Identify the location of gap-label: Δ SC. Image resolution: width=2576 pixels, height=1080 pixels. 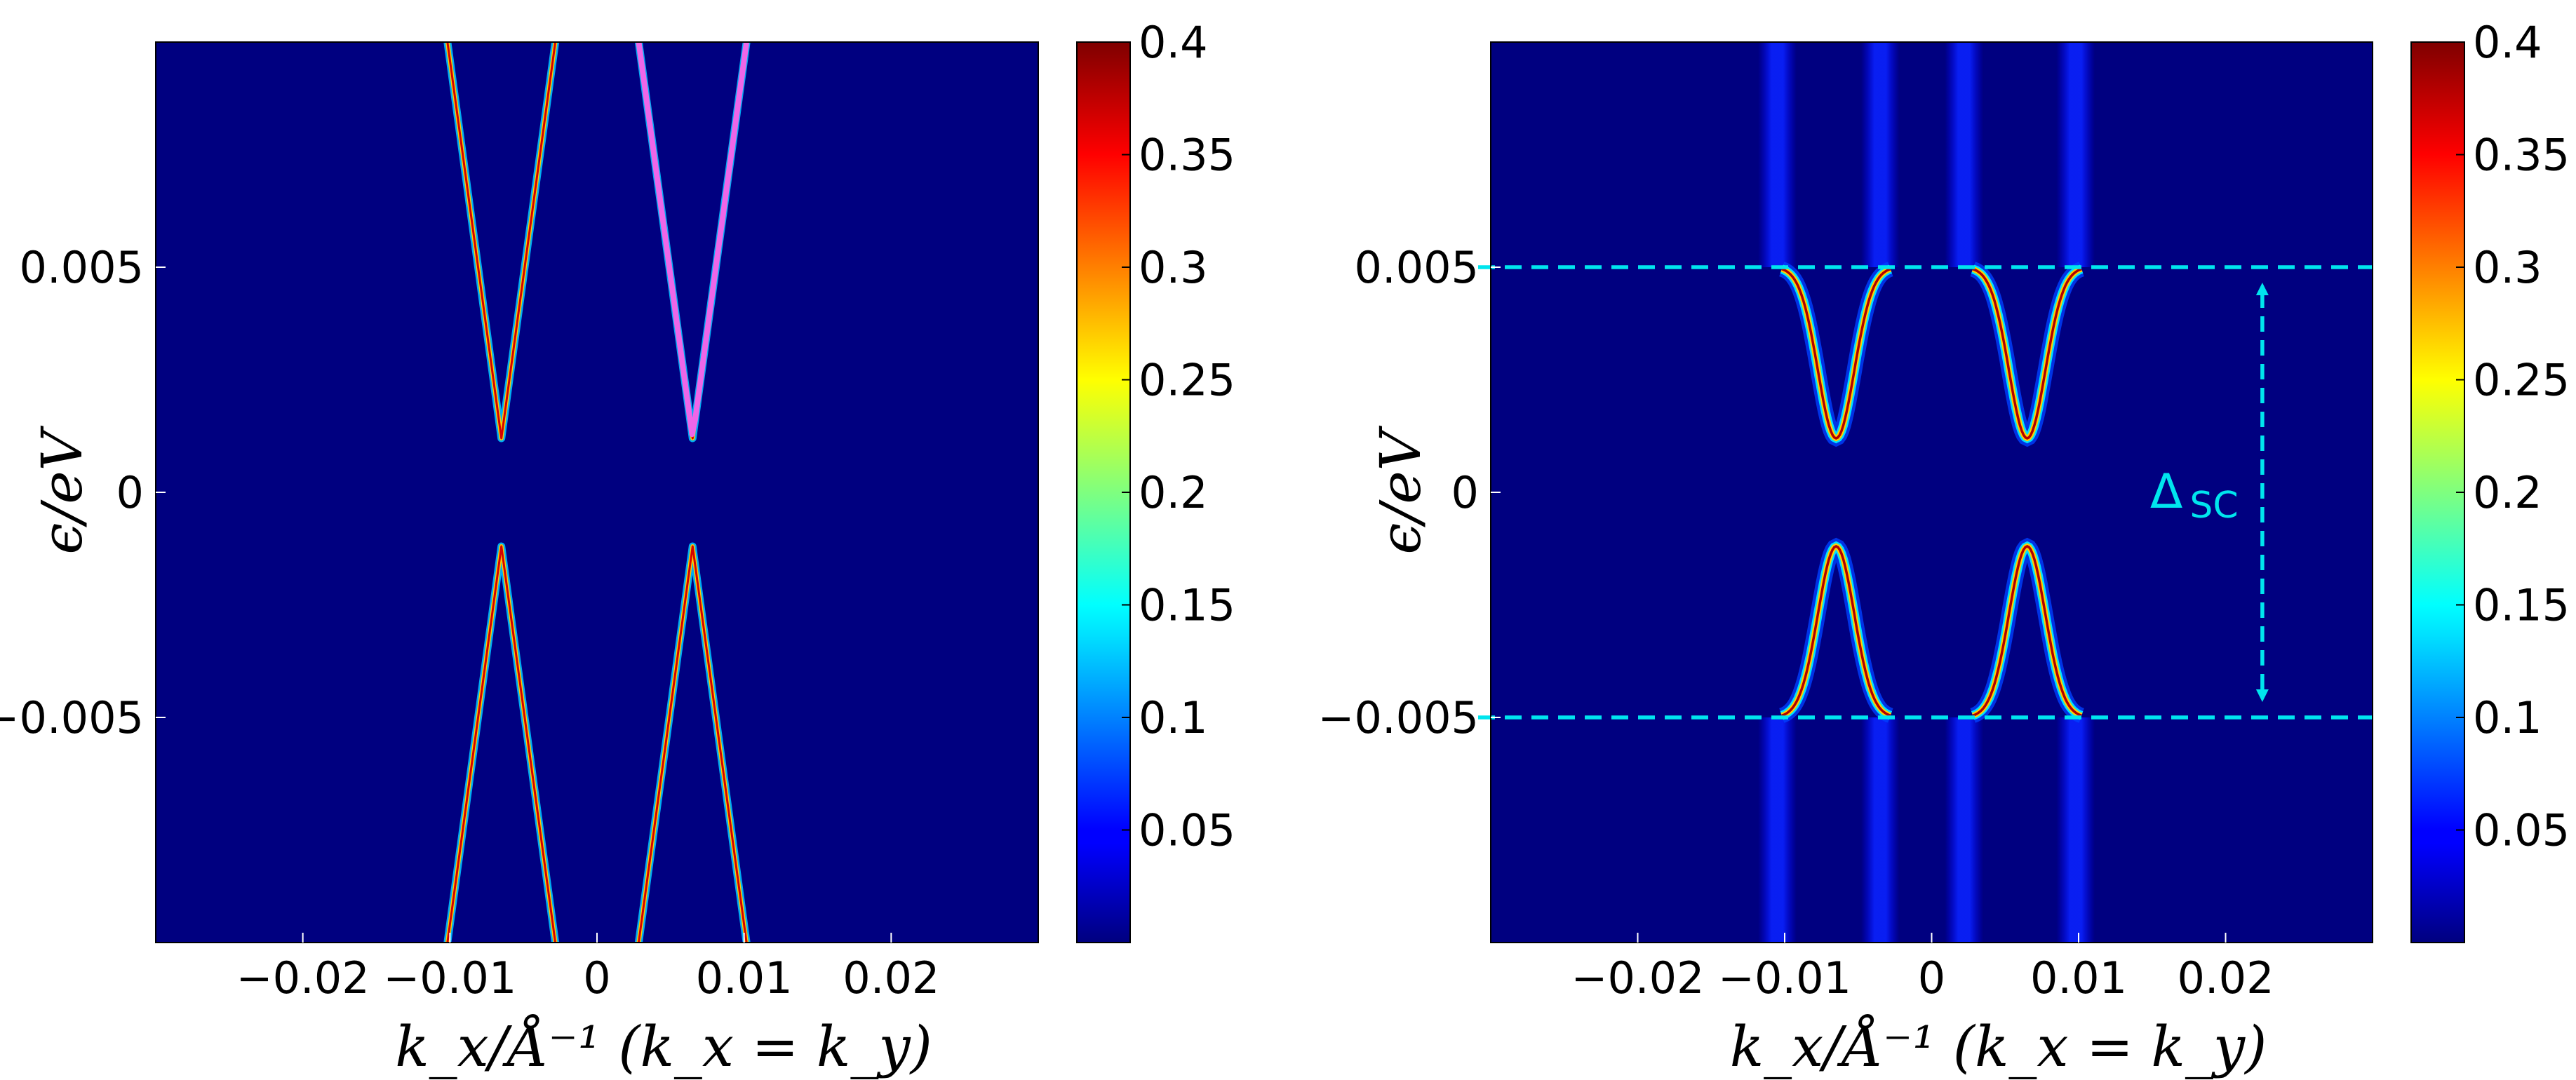
(2194, 495).